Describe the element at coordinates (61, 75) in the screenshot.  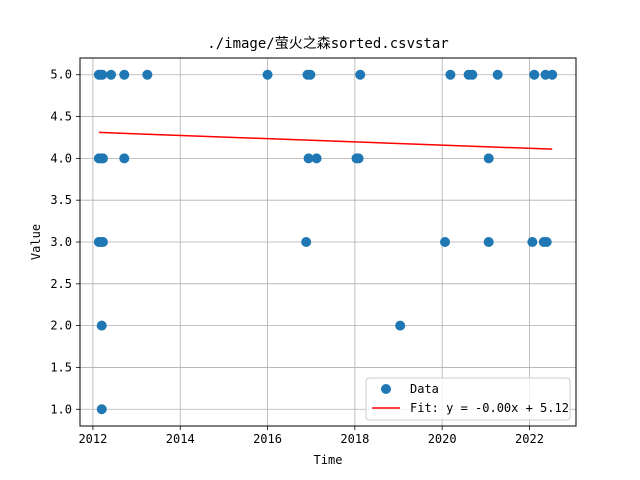
I see `y-tick-label: 5.0` at that location.